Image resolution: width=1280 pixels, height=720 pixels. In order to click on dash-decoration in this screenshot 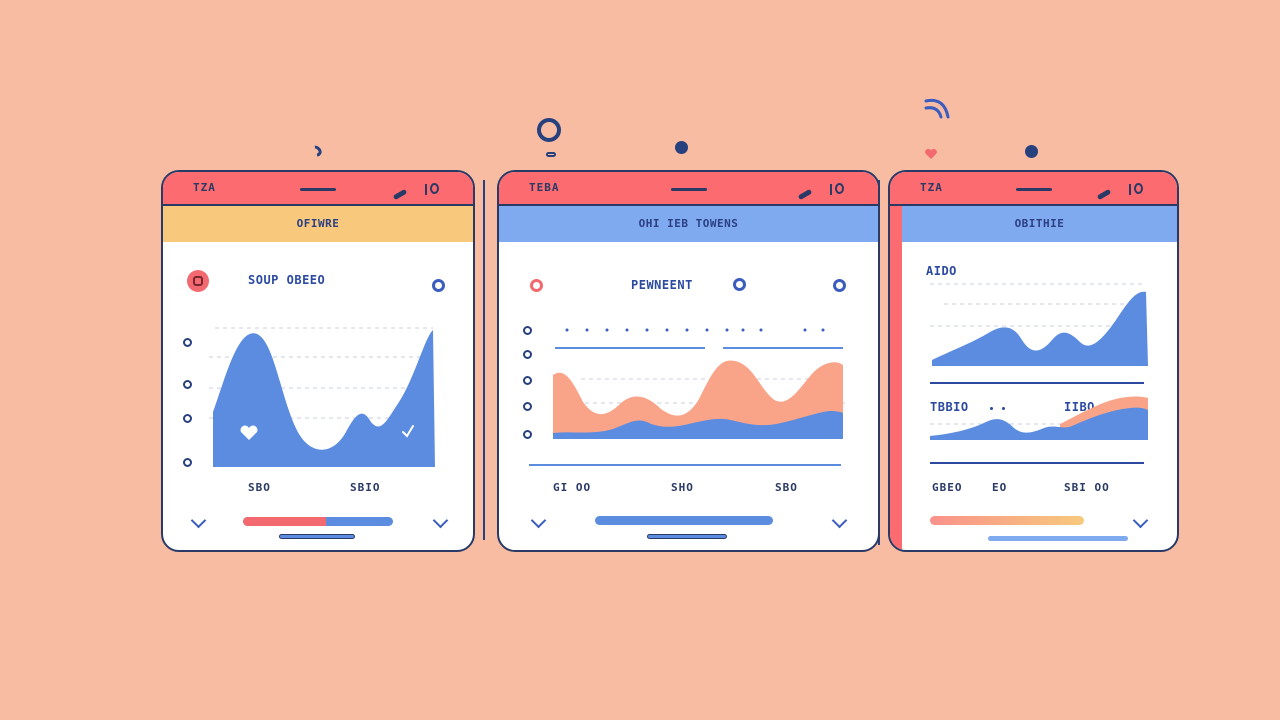, I will do `click(551, 154)`.